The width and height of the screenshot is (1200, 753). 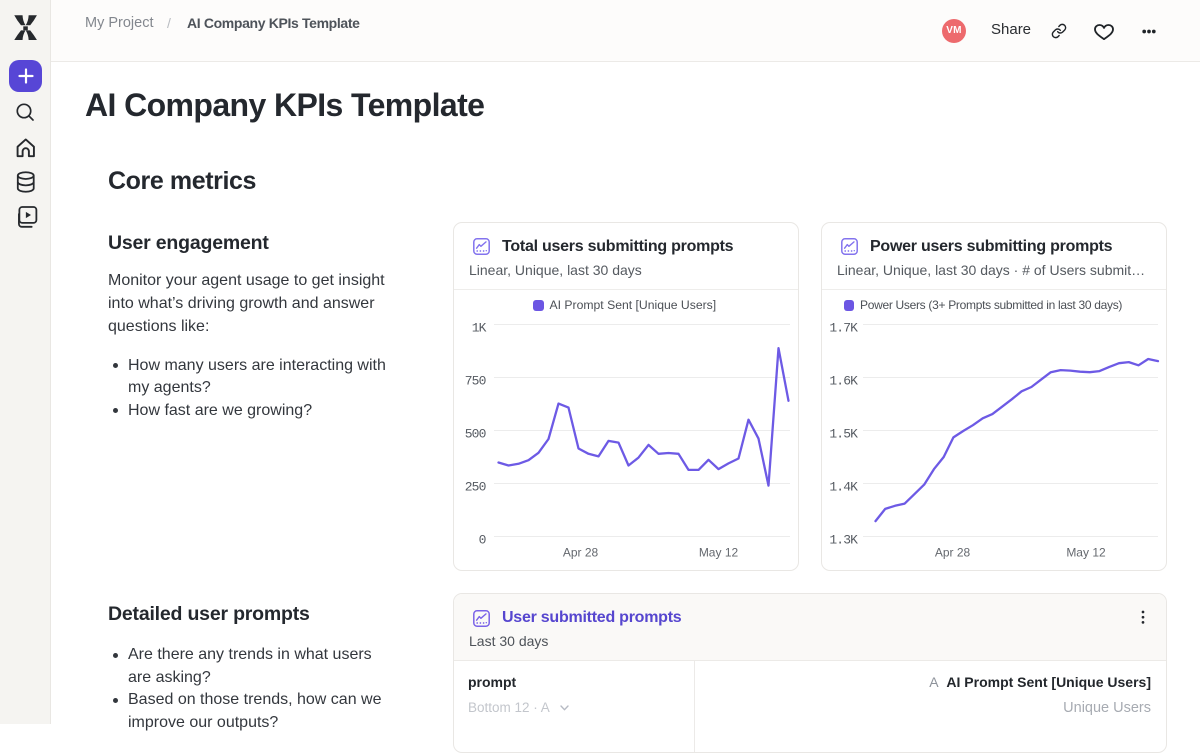 What do you see at coordinates (482, 539) in the screenshot?
I see `svg-text: 0` at bounding box center [482, 539].